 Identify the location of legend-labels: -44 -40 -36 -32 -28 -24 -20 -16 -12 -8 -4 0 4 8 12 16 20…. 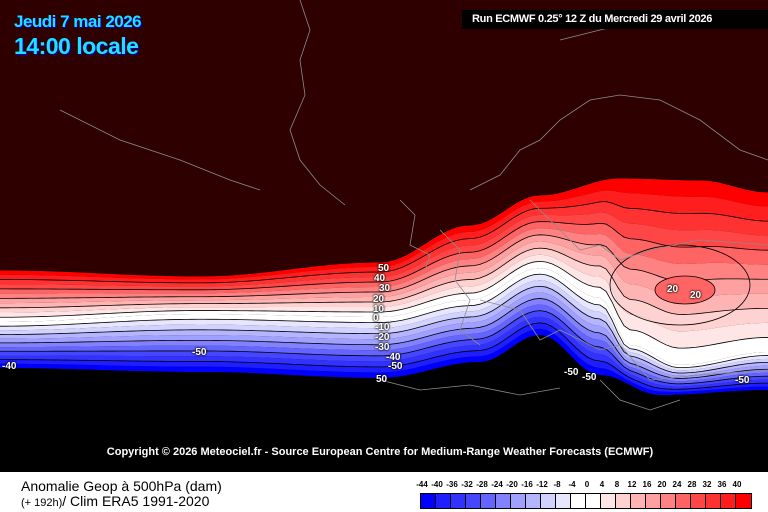
(582, 486).